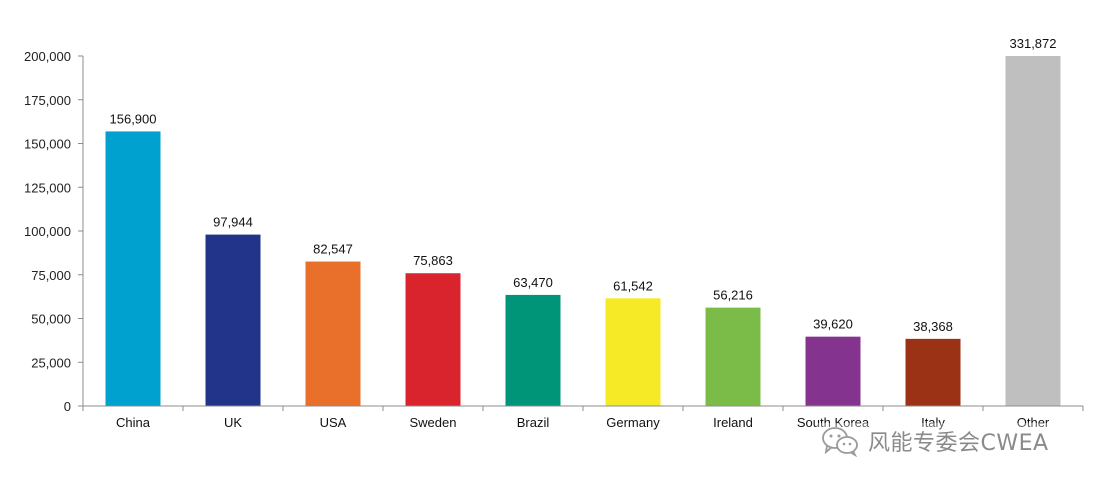 The width and height of the screenshot is (1116, 488). What do you see at coordinates (433, 260) in the screenshot?
I see `bar-value-label: 75,863` at bounding box center [433, 260].